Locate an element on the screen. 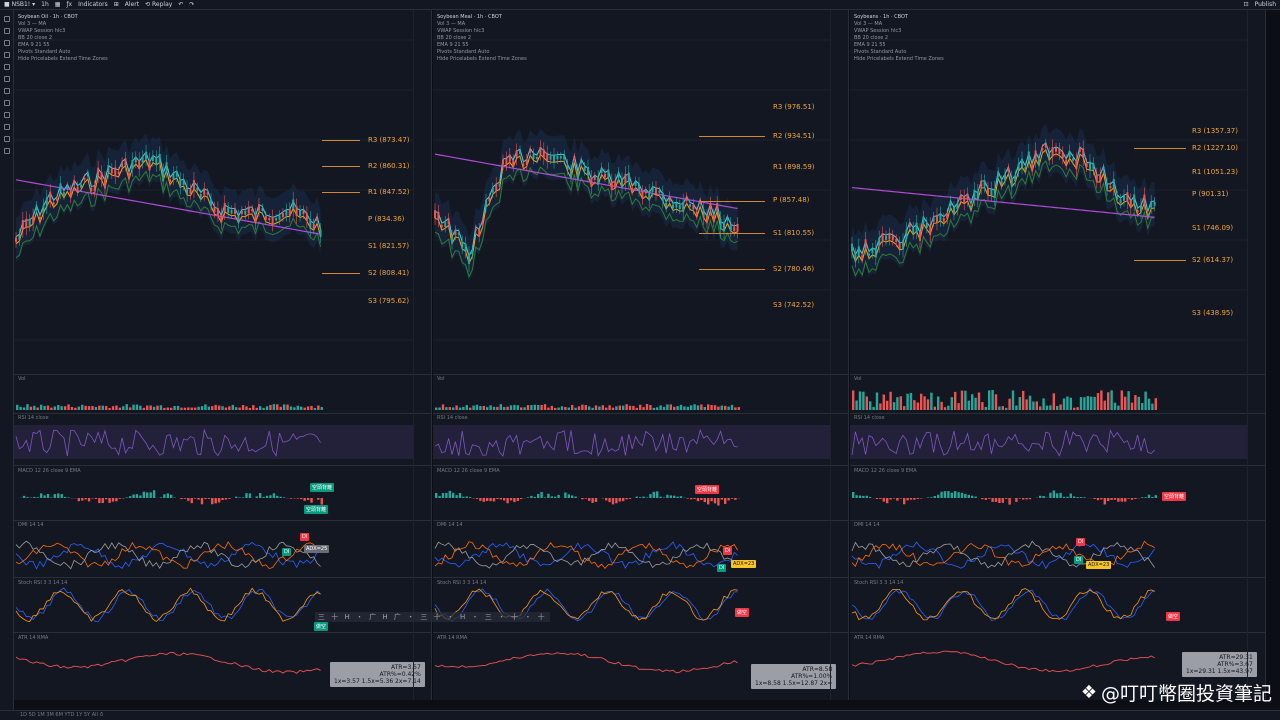 This screenshot has height=720, width=1280. fib-icon is located at coordinates (6, 43).